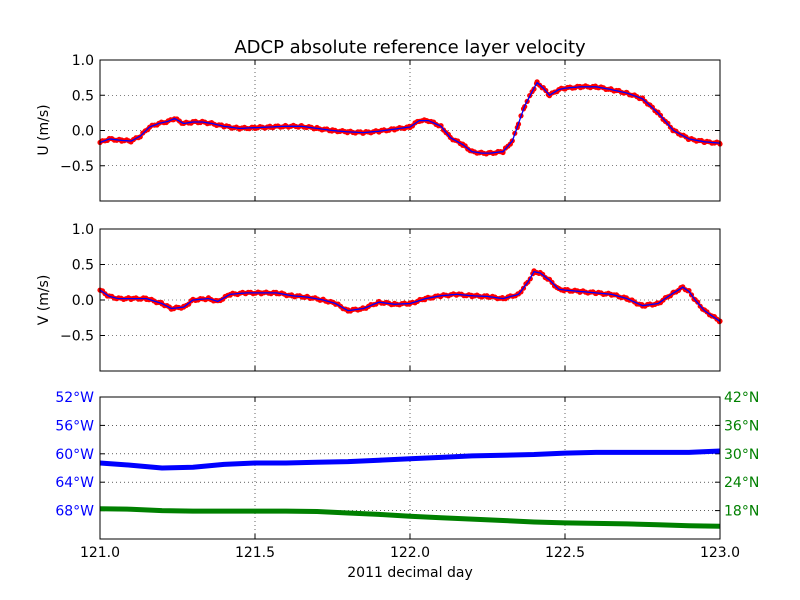  What do you see at coordinates (100, 553) in the screenshot?
I see `x-tick-label: 121.0` at bounding box center [100, 553].